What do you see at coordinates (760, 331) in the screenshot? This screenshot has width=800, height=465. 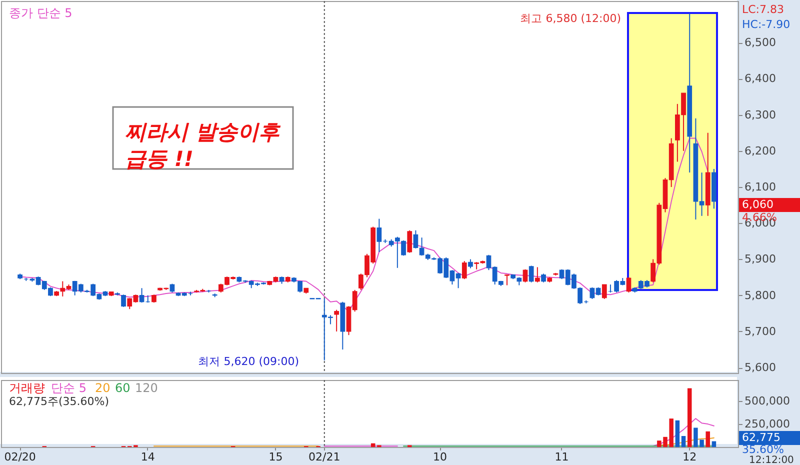 I see `y-tick-label: 5,700` at bounding box center [760, 331].